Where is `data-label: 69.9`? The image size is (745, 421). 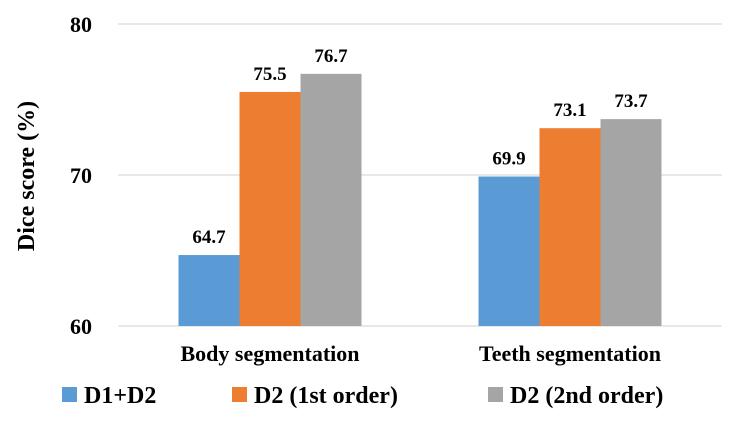
data-label: 69.9 is located at coordinates (508, 159).